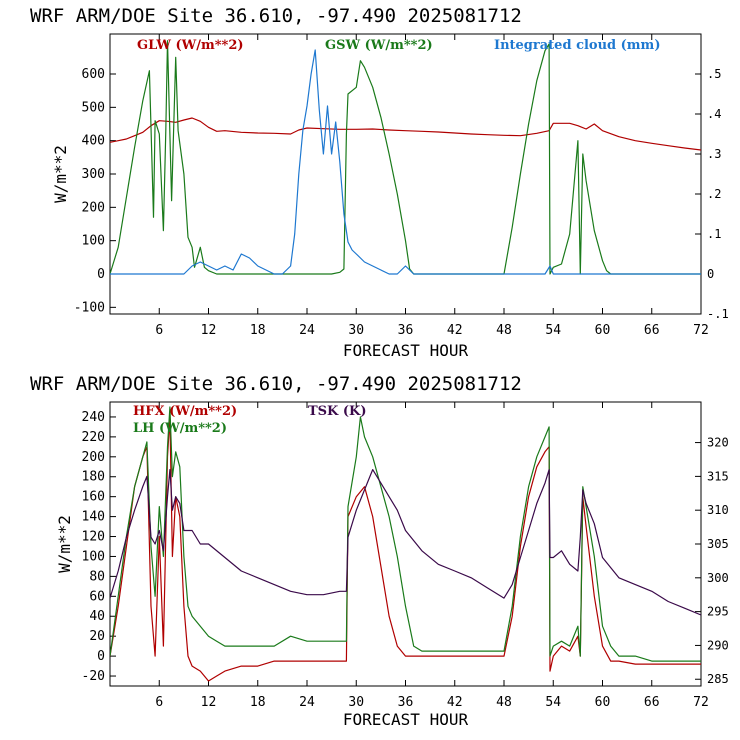 The image size is (740, 740). What do you see at coordinates (714, 154) in the screenshot?
I see `y2-tick-label: .3` at bounding box center [714, 154].